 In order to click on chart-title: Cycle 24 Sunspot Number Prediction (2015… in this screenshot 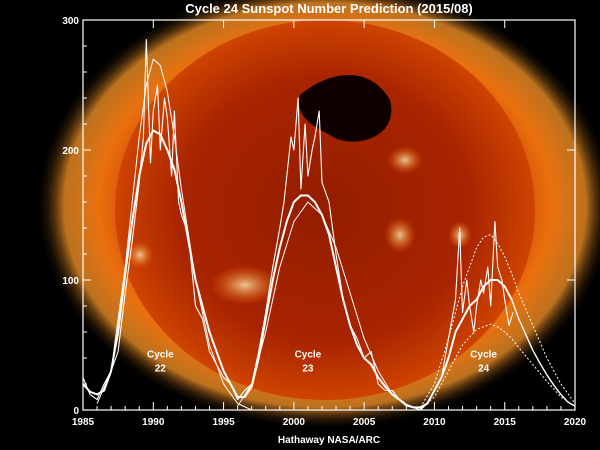, I will do `click(329, 8)`.